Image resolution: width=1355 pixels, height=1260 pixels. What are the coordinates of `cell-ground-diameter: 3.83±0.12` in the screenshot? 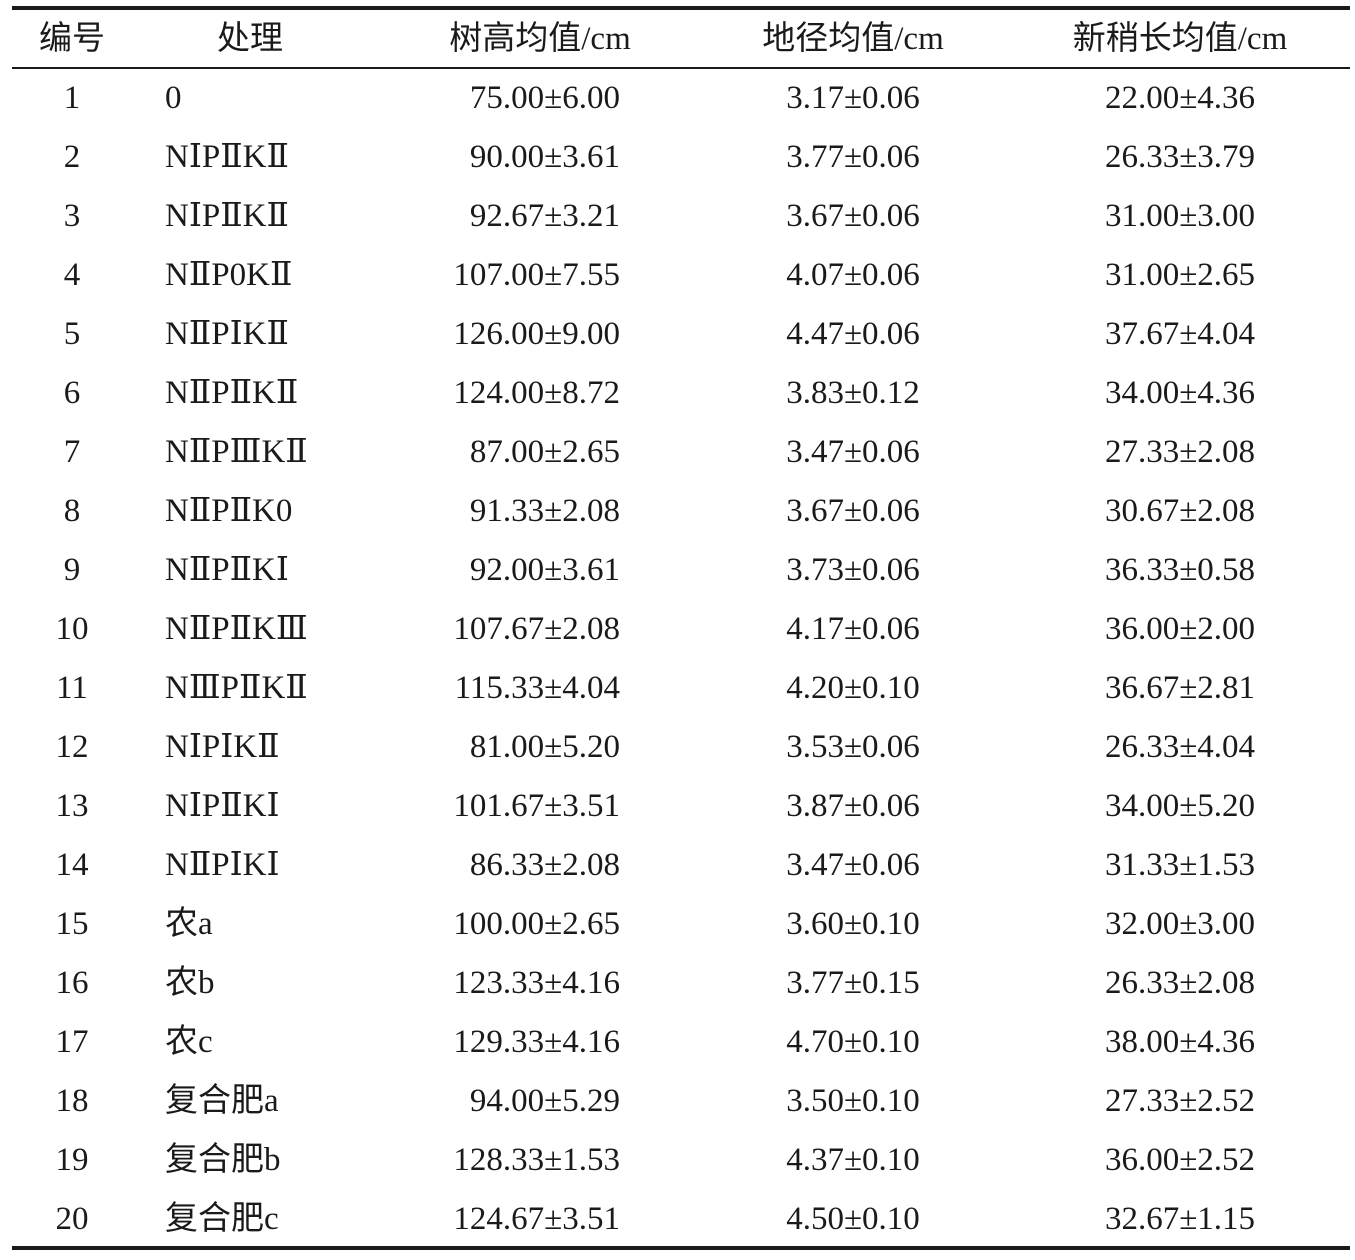 It's located at (853, 393).